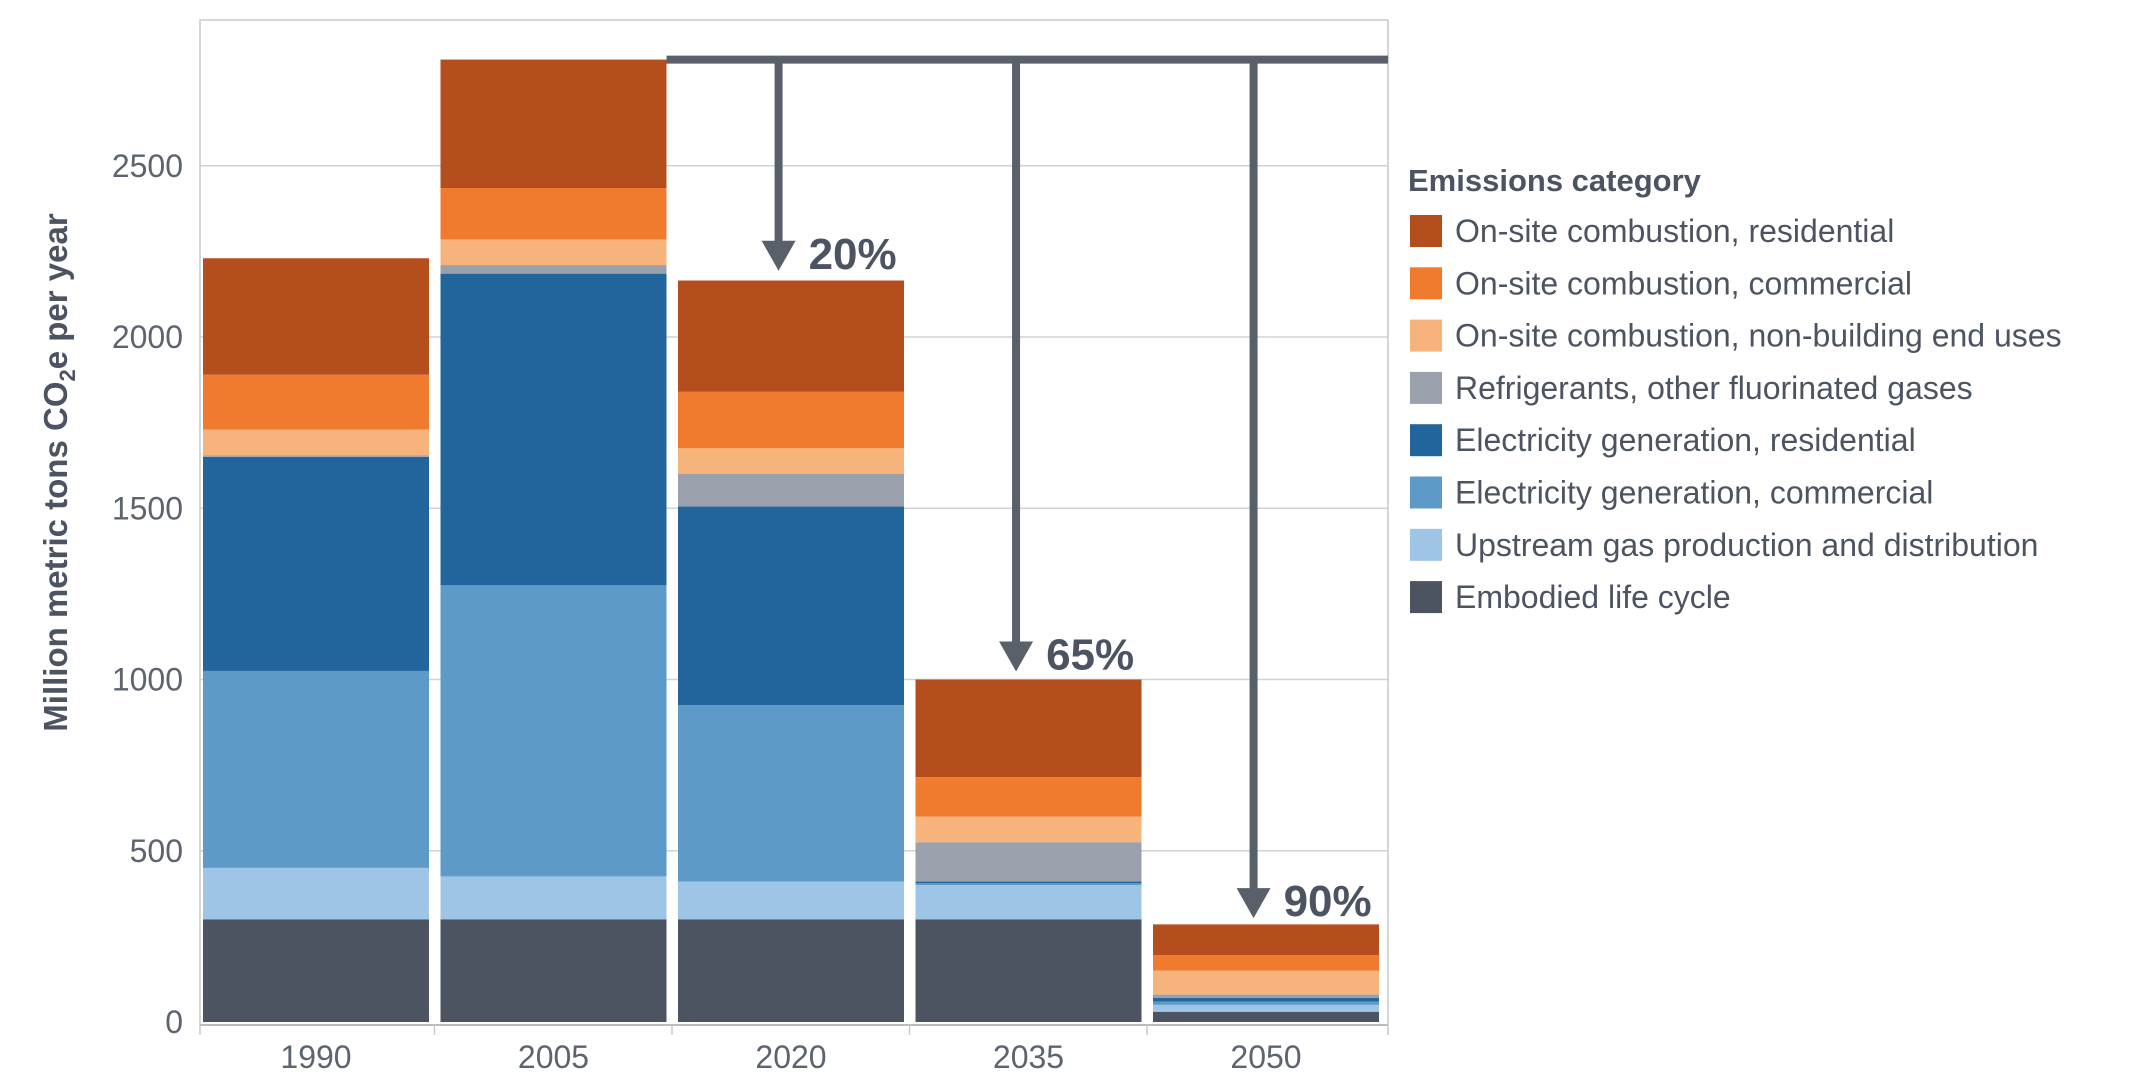 The height and width of the screenshot is (1083, 2152). I want to click on x-tick-label-2050: 2050, so click(1265, 1057).